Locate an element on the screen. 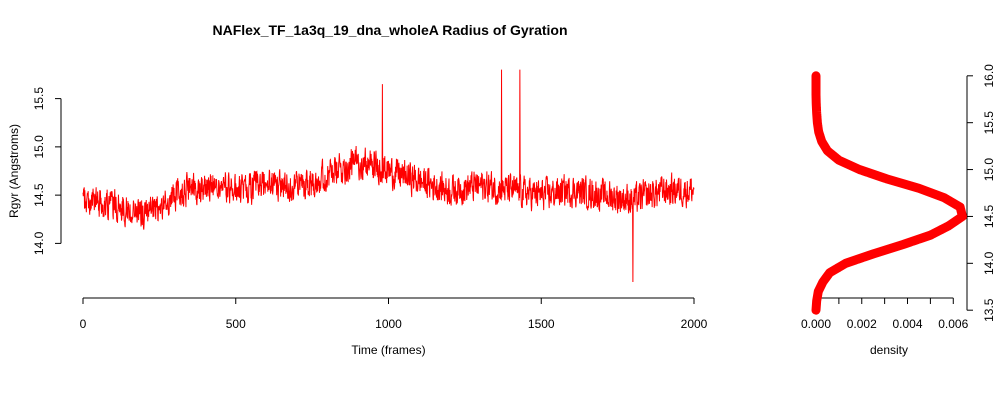 The height and width of the screenshot is (400, 1000). density-x-tick-label: 0.006 is located at coordinates (953, 324).